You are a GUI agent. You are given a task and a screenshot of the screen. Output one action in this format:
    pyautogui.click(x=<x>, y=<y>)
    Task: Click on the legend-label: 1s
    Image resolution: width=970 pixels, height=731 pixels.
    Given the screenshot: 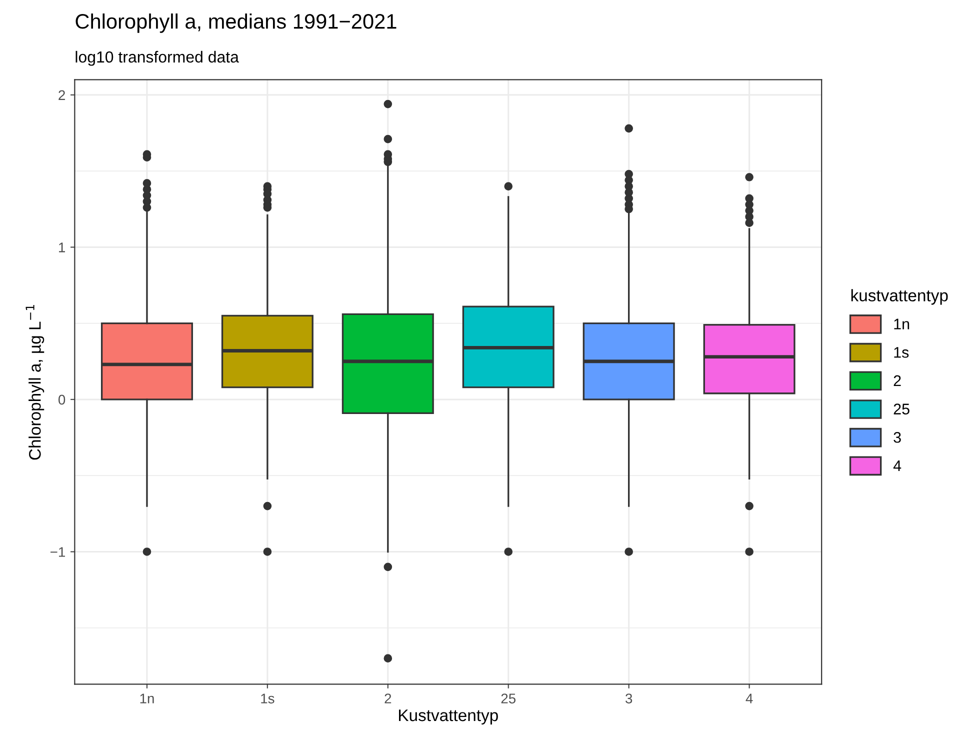 What is the action you would take?
    pyautogui.click(x=901, y=352)
    